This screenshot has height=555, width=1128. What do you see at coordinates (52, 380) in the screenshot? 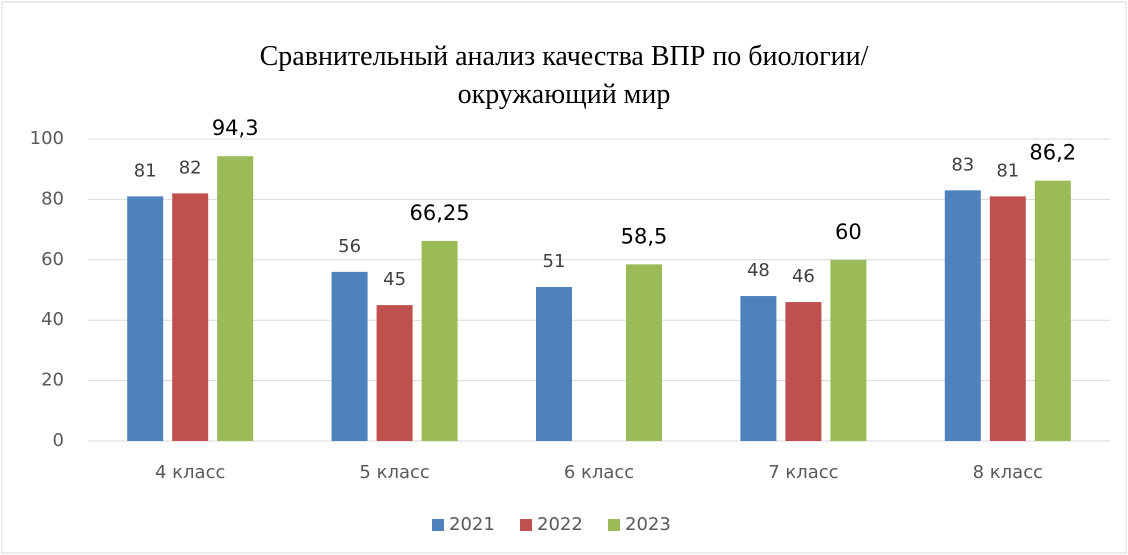
I see `y-tick-label: 20` at bounding box center [52, 380].